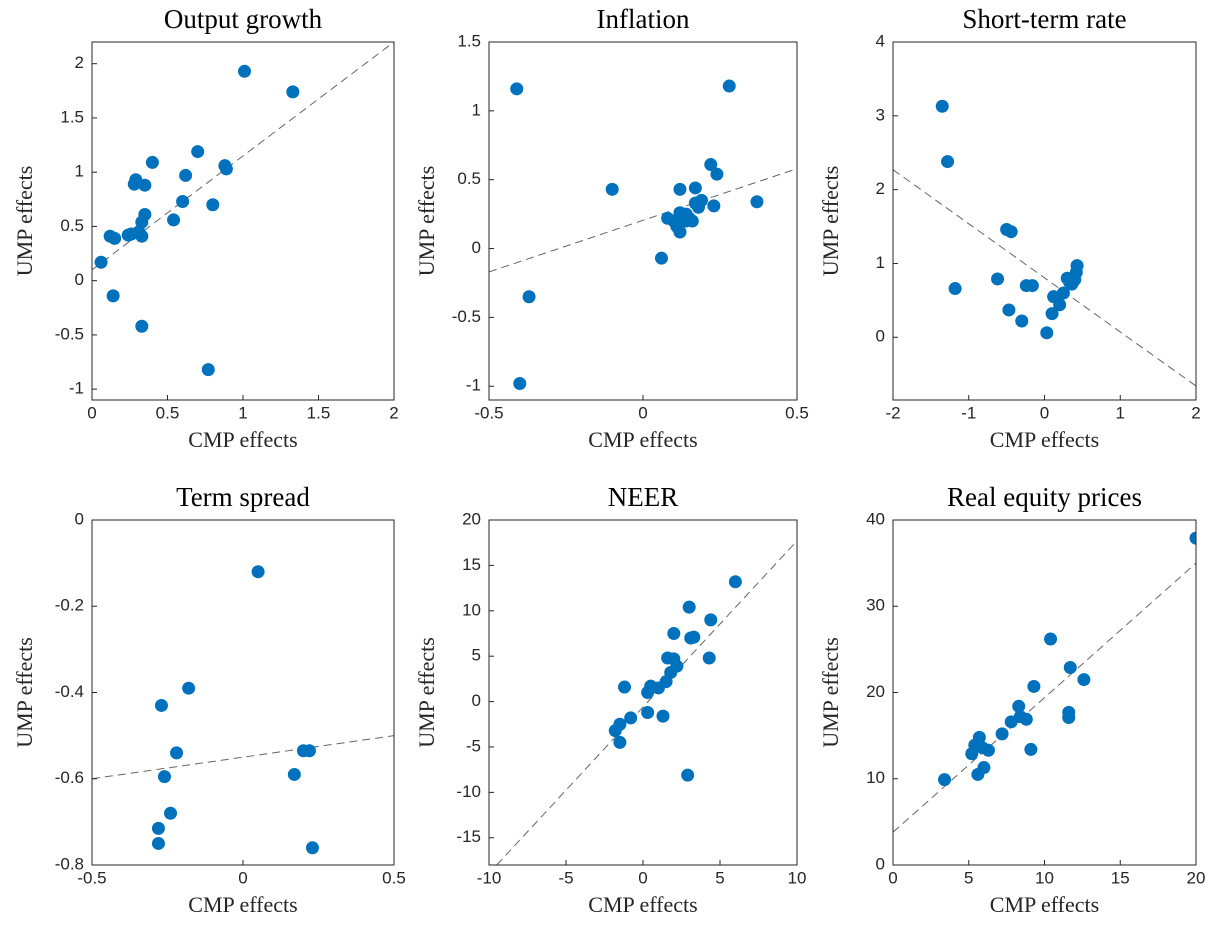  What do you see at coordinates (69, 777) in the screenshot?
I see `y-tick-label: -0.6` at bounding box center [69, 777].